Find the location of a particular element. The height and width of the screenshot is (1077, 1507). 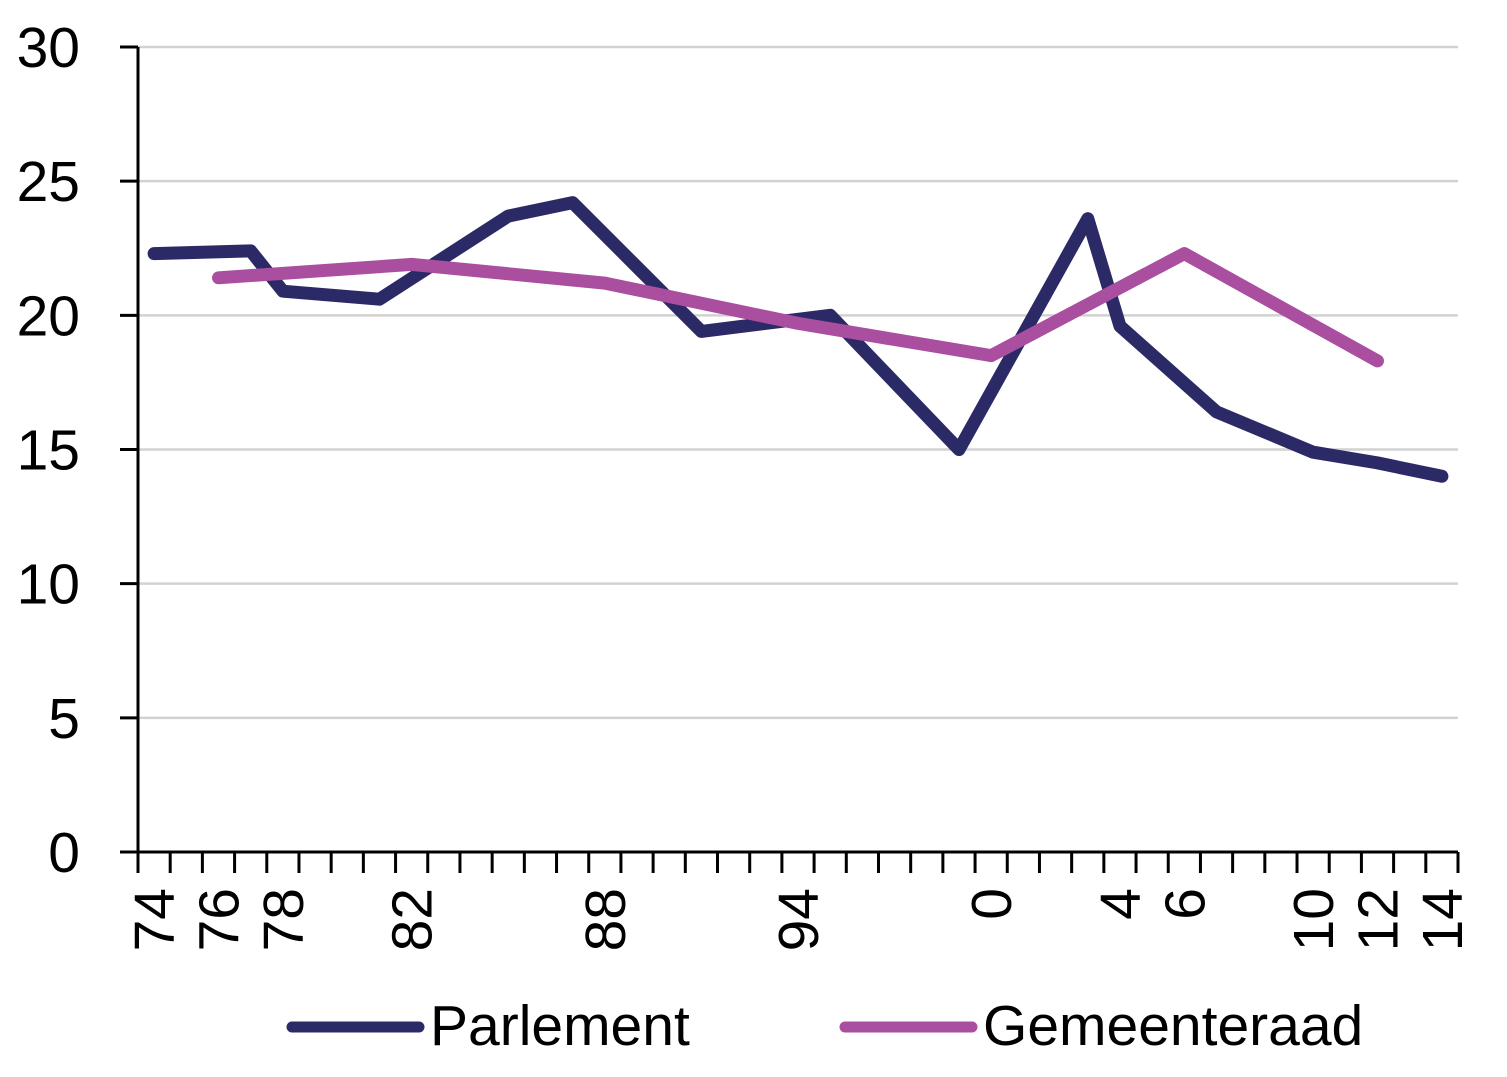

y-tick-label: 0 is located at coordinates (64, 853).